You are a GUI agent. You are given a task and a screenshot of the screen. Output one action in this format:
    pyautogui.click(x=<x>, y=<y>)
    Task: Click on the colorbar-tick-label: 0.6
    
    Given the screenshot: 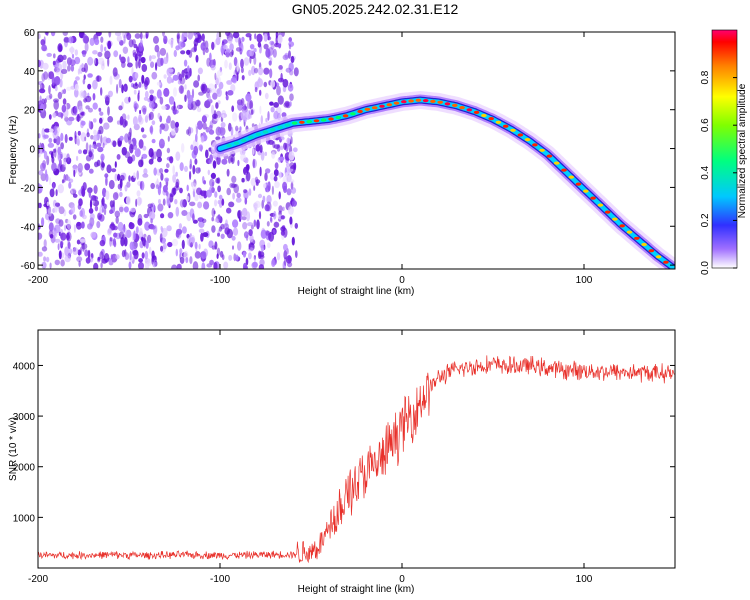 What is the action you would take?
    pyautogui.click(x=705, y=125)
    